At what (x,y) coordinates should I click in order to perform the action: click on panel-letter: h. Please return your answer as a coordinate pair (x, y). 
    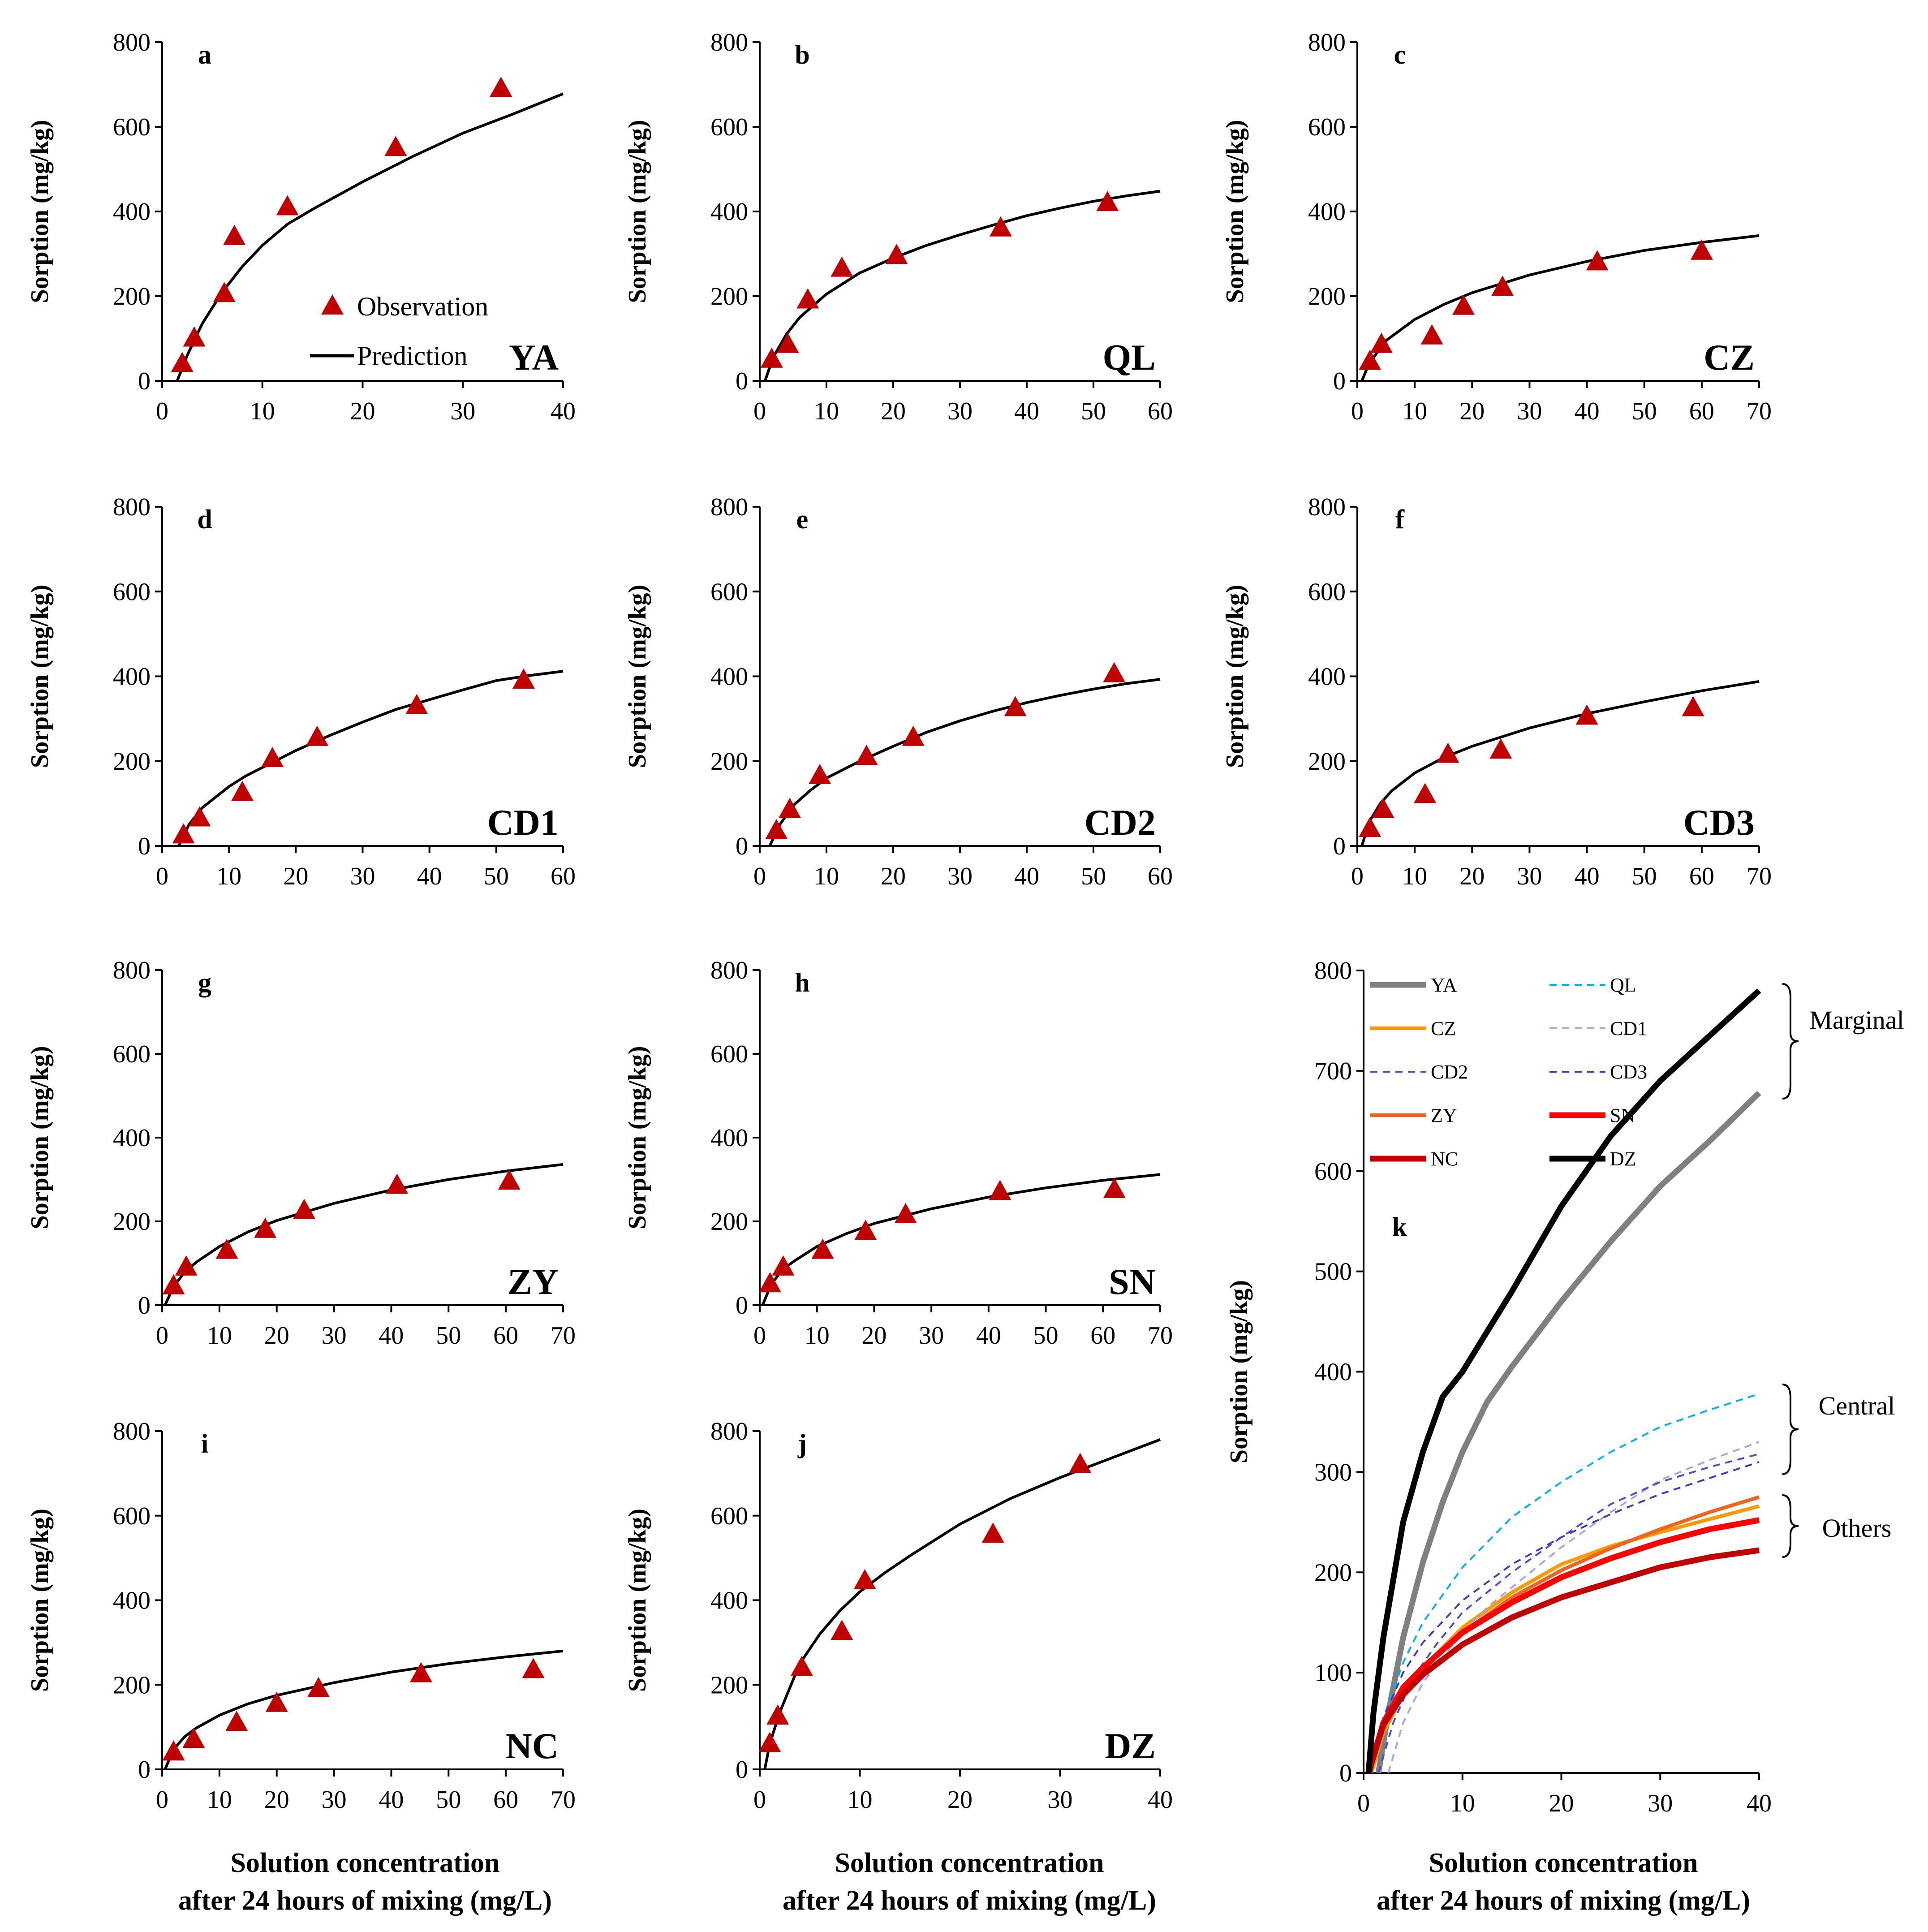
    Looking at the image, I should click on (802, 983).